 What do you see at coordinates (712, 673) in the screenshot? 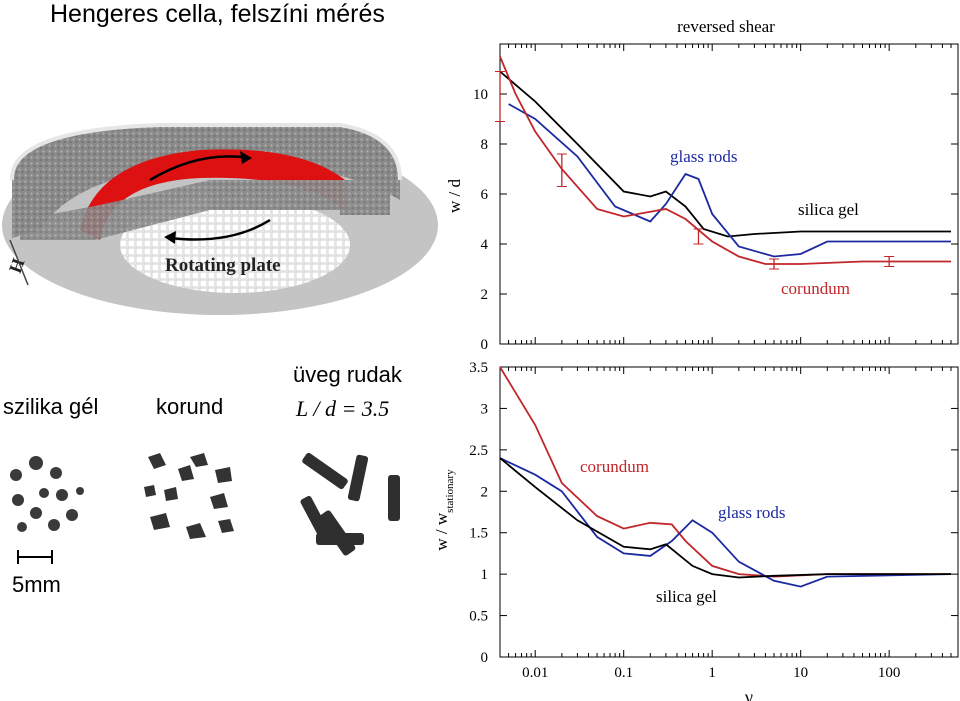
I see `x-tick-label: 1` at bounding box center [712, 673].